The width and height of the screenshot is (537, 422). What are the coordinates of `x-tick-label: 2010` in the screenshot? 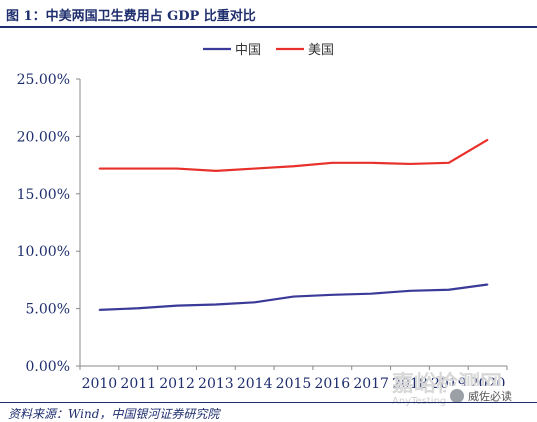 It's located at (100, 384).